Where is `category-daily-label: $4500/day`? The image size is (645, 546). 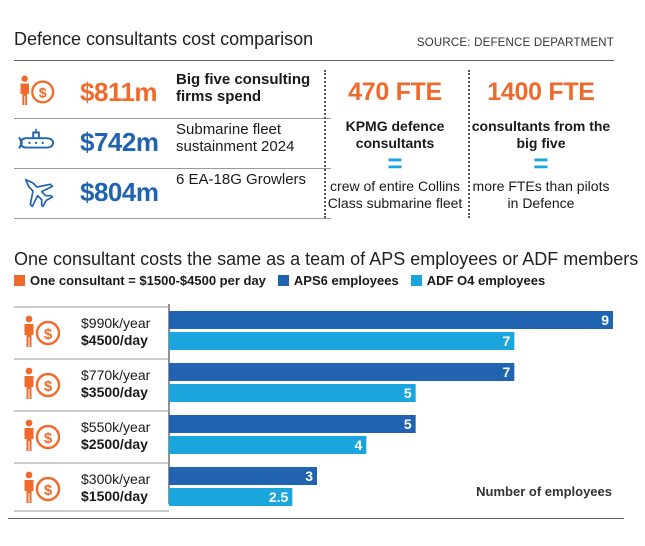 category-daily-label: $4500/day is located at coordinates (114, 340).